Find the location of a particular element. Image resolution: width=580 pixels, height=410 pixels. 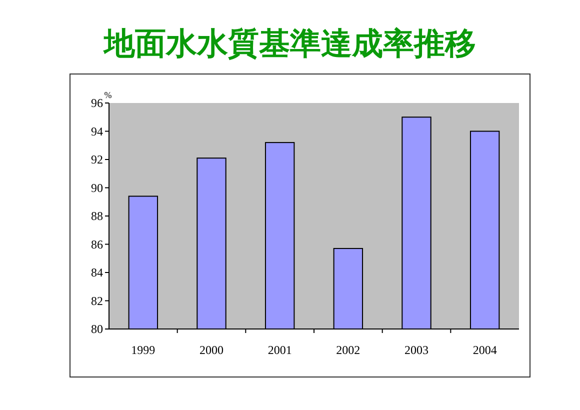

x-tick-label: 2004 is located at coordinates (484, 350).